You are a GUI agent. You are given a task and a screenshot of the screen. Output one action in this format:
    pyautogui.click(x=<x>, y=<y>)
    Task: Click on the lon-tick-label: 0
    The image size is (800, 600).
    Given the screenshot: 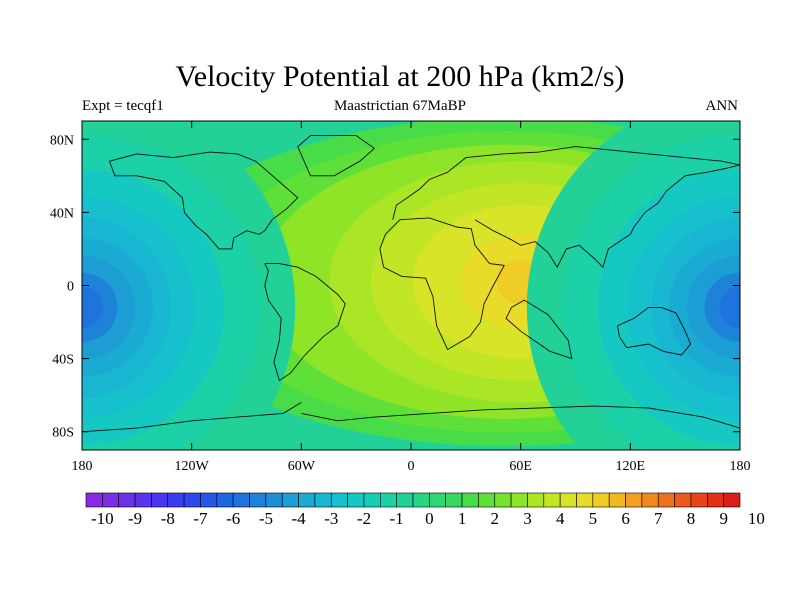 What is the action you would take?
    pyautogui.click(x=411, y=466)
    